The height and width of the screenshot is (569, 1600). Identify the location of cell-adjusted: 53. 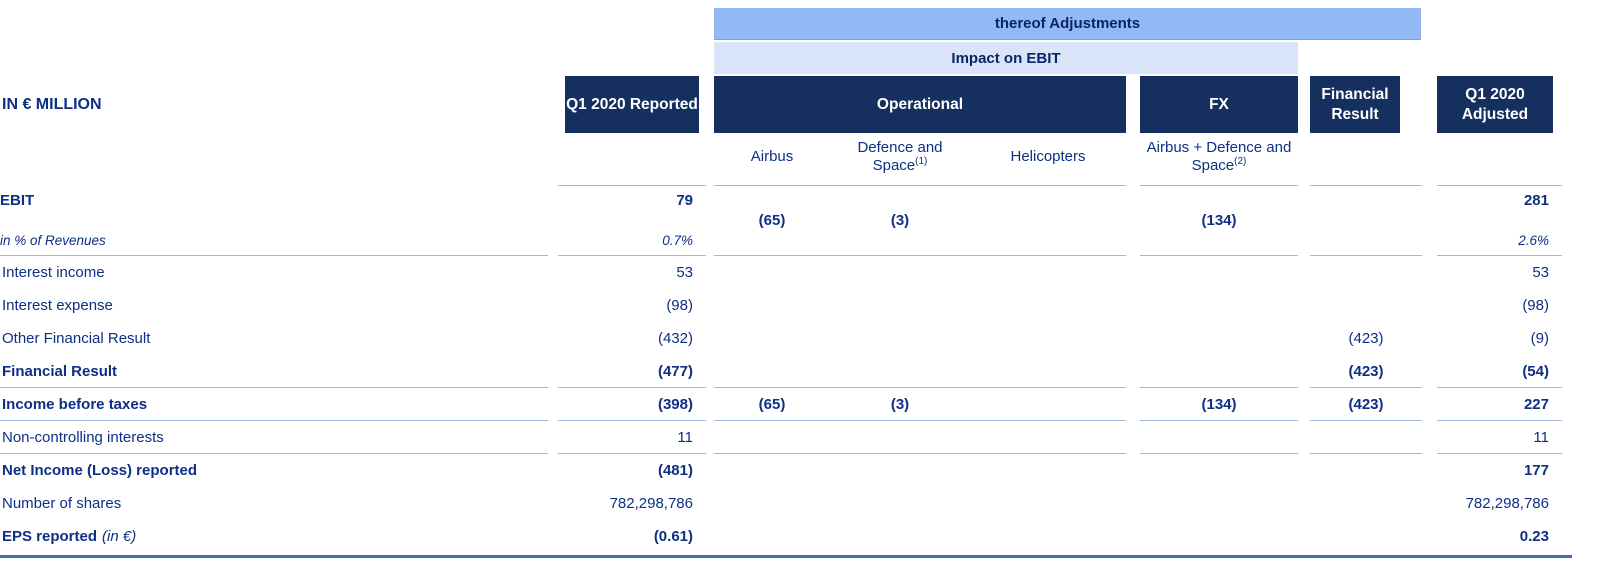
(1540, 272).